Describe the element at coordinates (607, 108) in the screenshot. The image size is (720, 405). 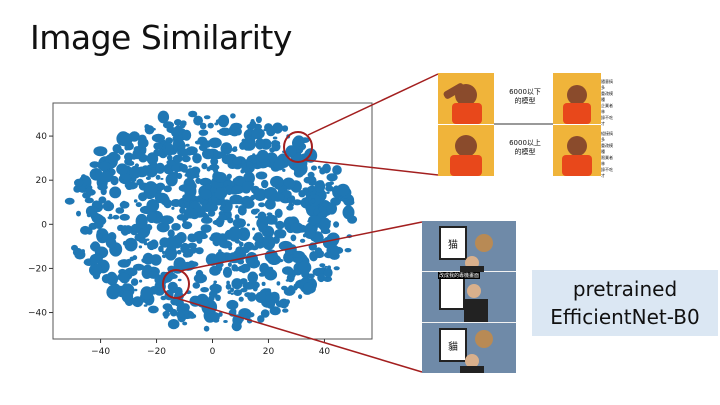
I see `meme-side-text: 企業者林` at that location.